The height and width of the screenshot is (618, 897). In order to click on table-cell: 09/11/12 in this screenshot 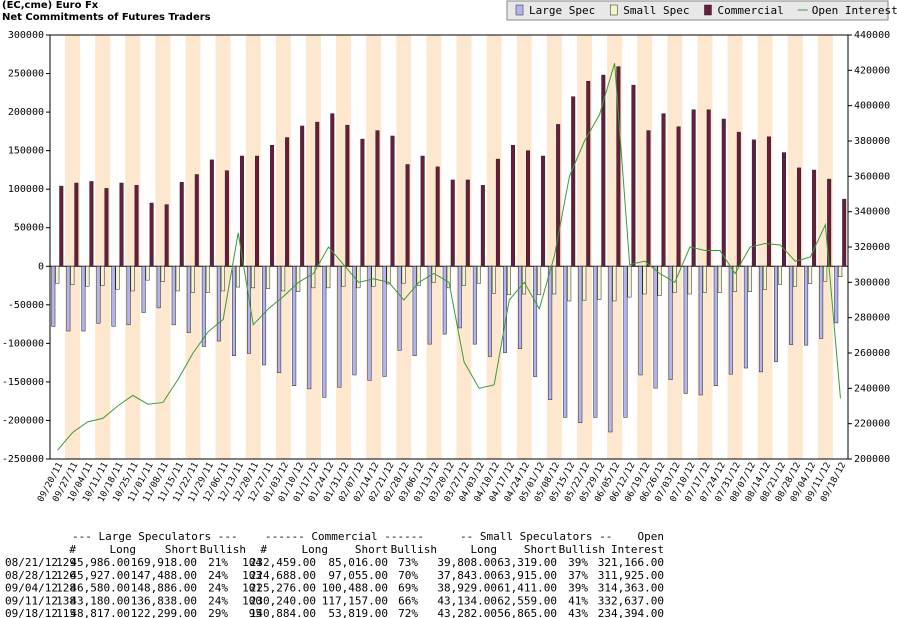, I will do `click(31, 600)`.